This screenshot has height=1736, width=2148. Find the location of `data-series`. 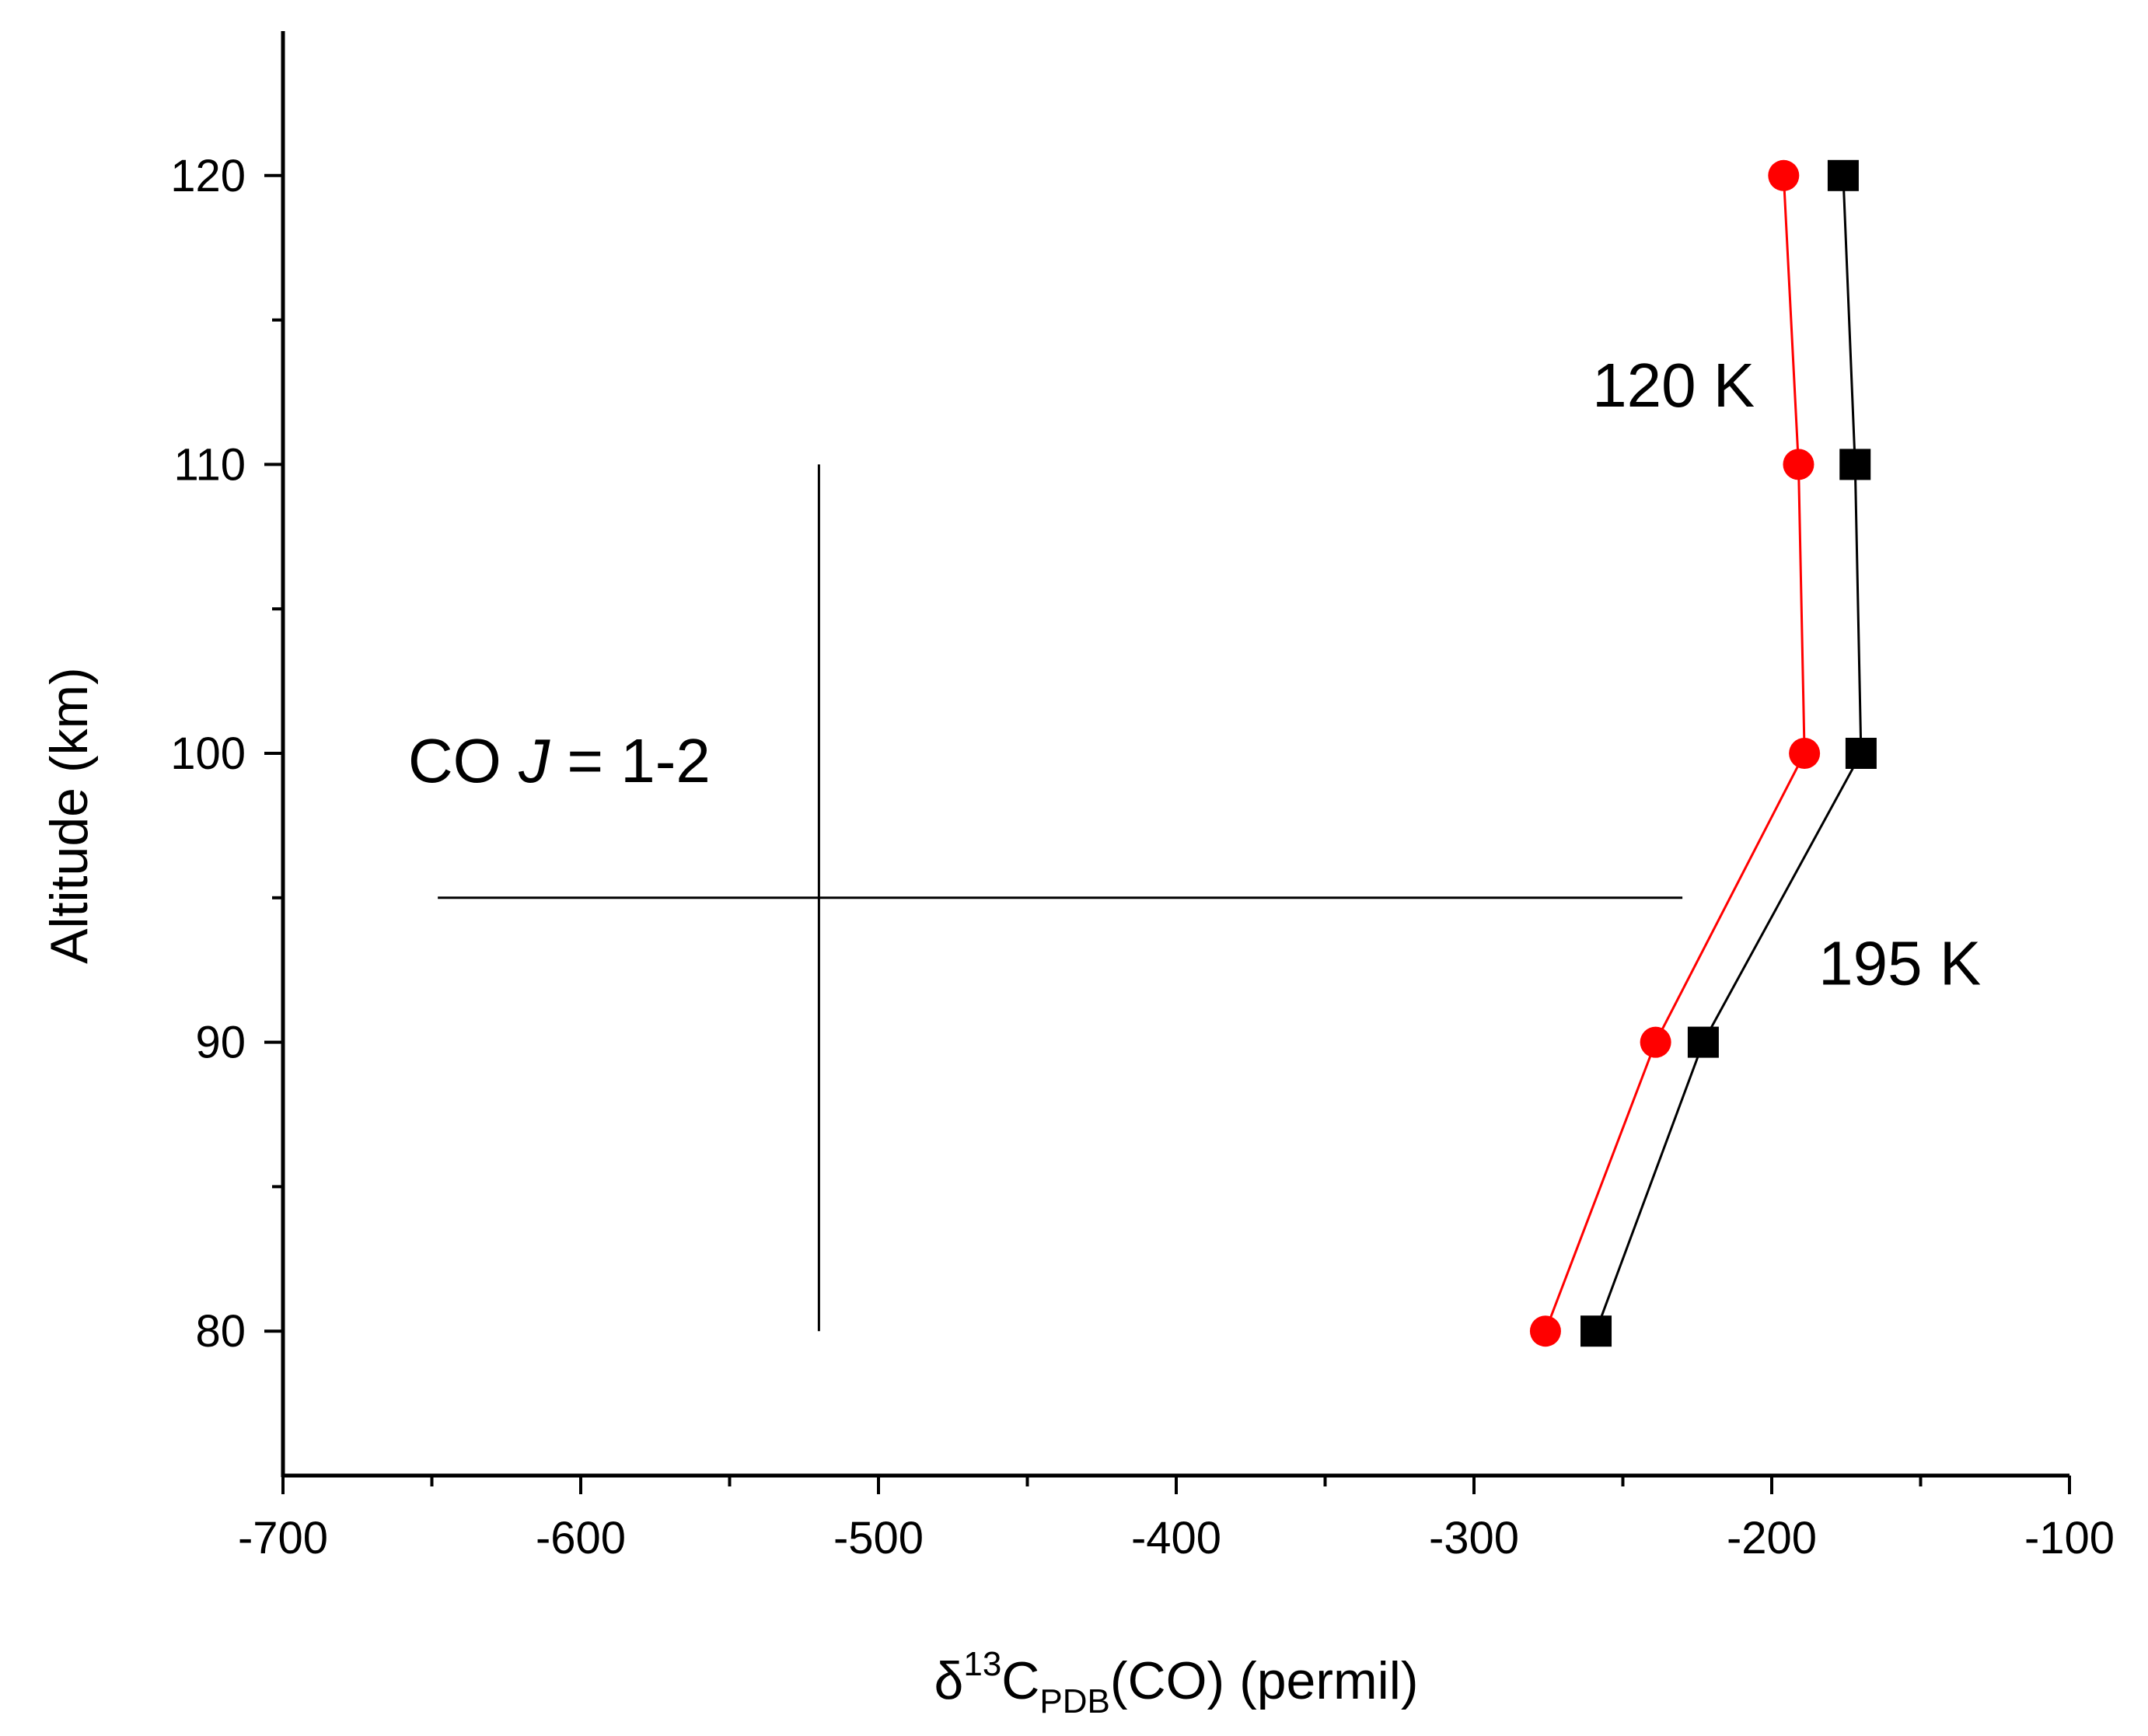

data-series is located at coordinates (1703, 753).